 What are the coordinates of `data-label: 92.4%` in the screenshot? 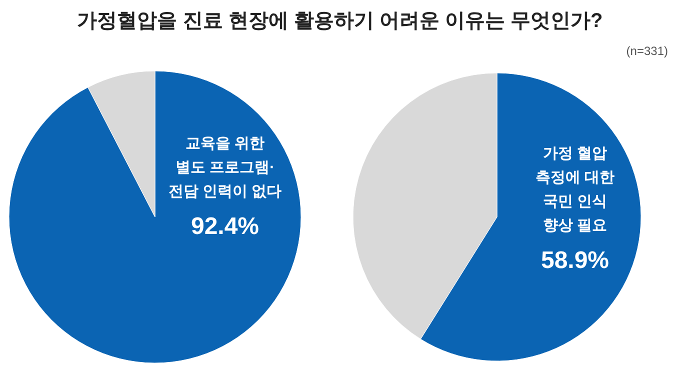 It's located at (225, 226).